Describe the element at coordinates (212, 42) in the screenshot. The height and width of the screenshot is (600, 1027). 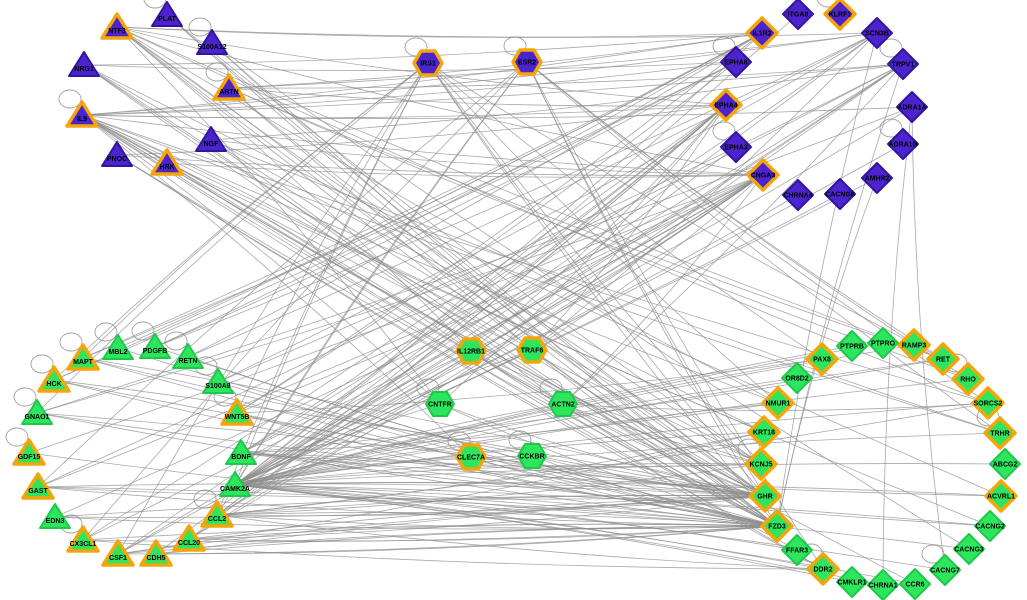
I see `node-S100A12: S100A12` at that location.